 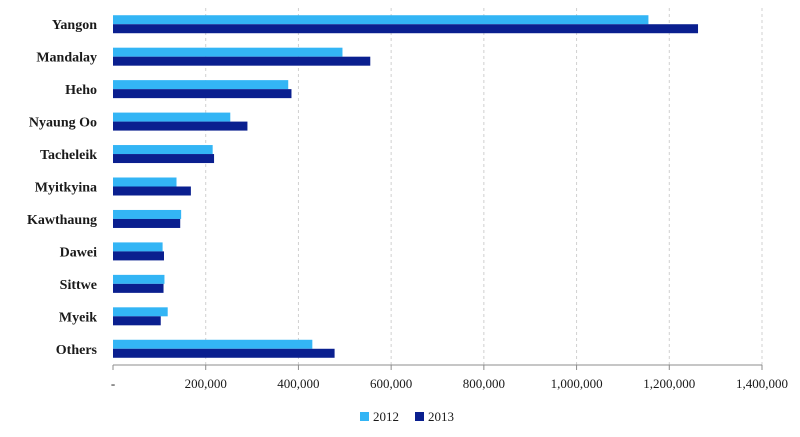 What do you see at coordinates (137, 321) in the screenshot?
I see `bar-2013-myeik` at bounding box center [137, 321].